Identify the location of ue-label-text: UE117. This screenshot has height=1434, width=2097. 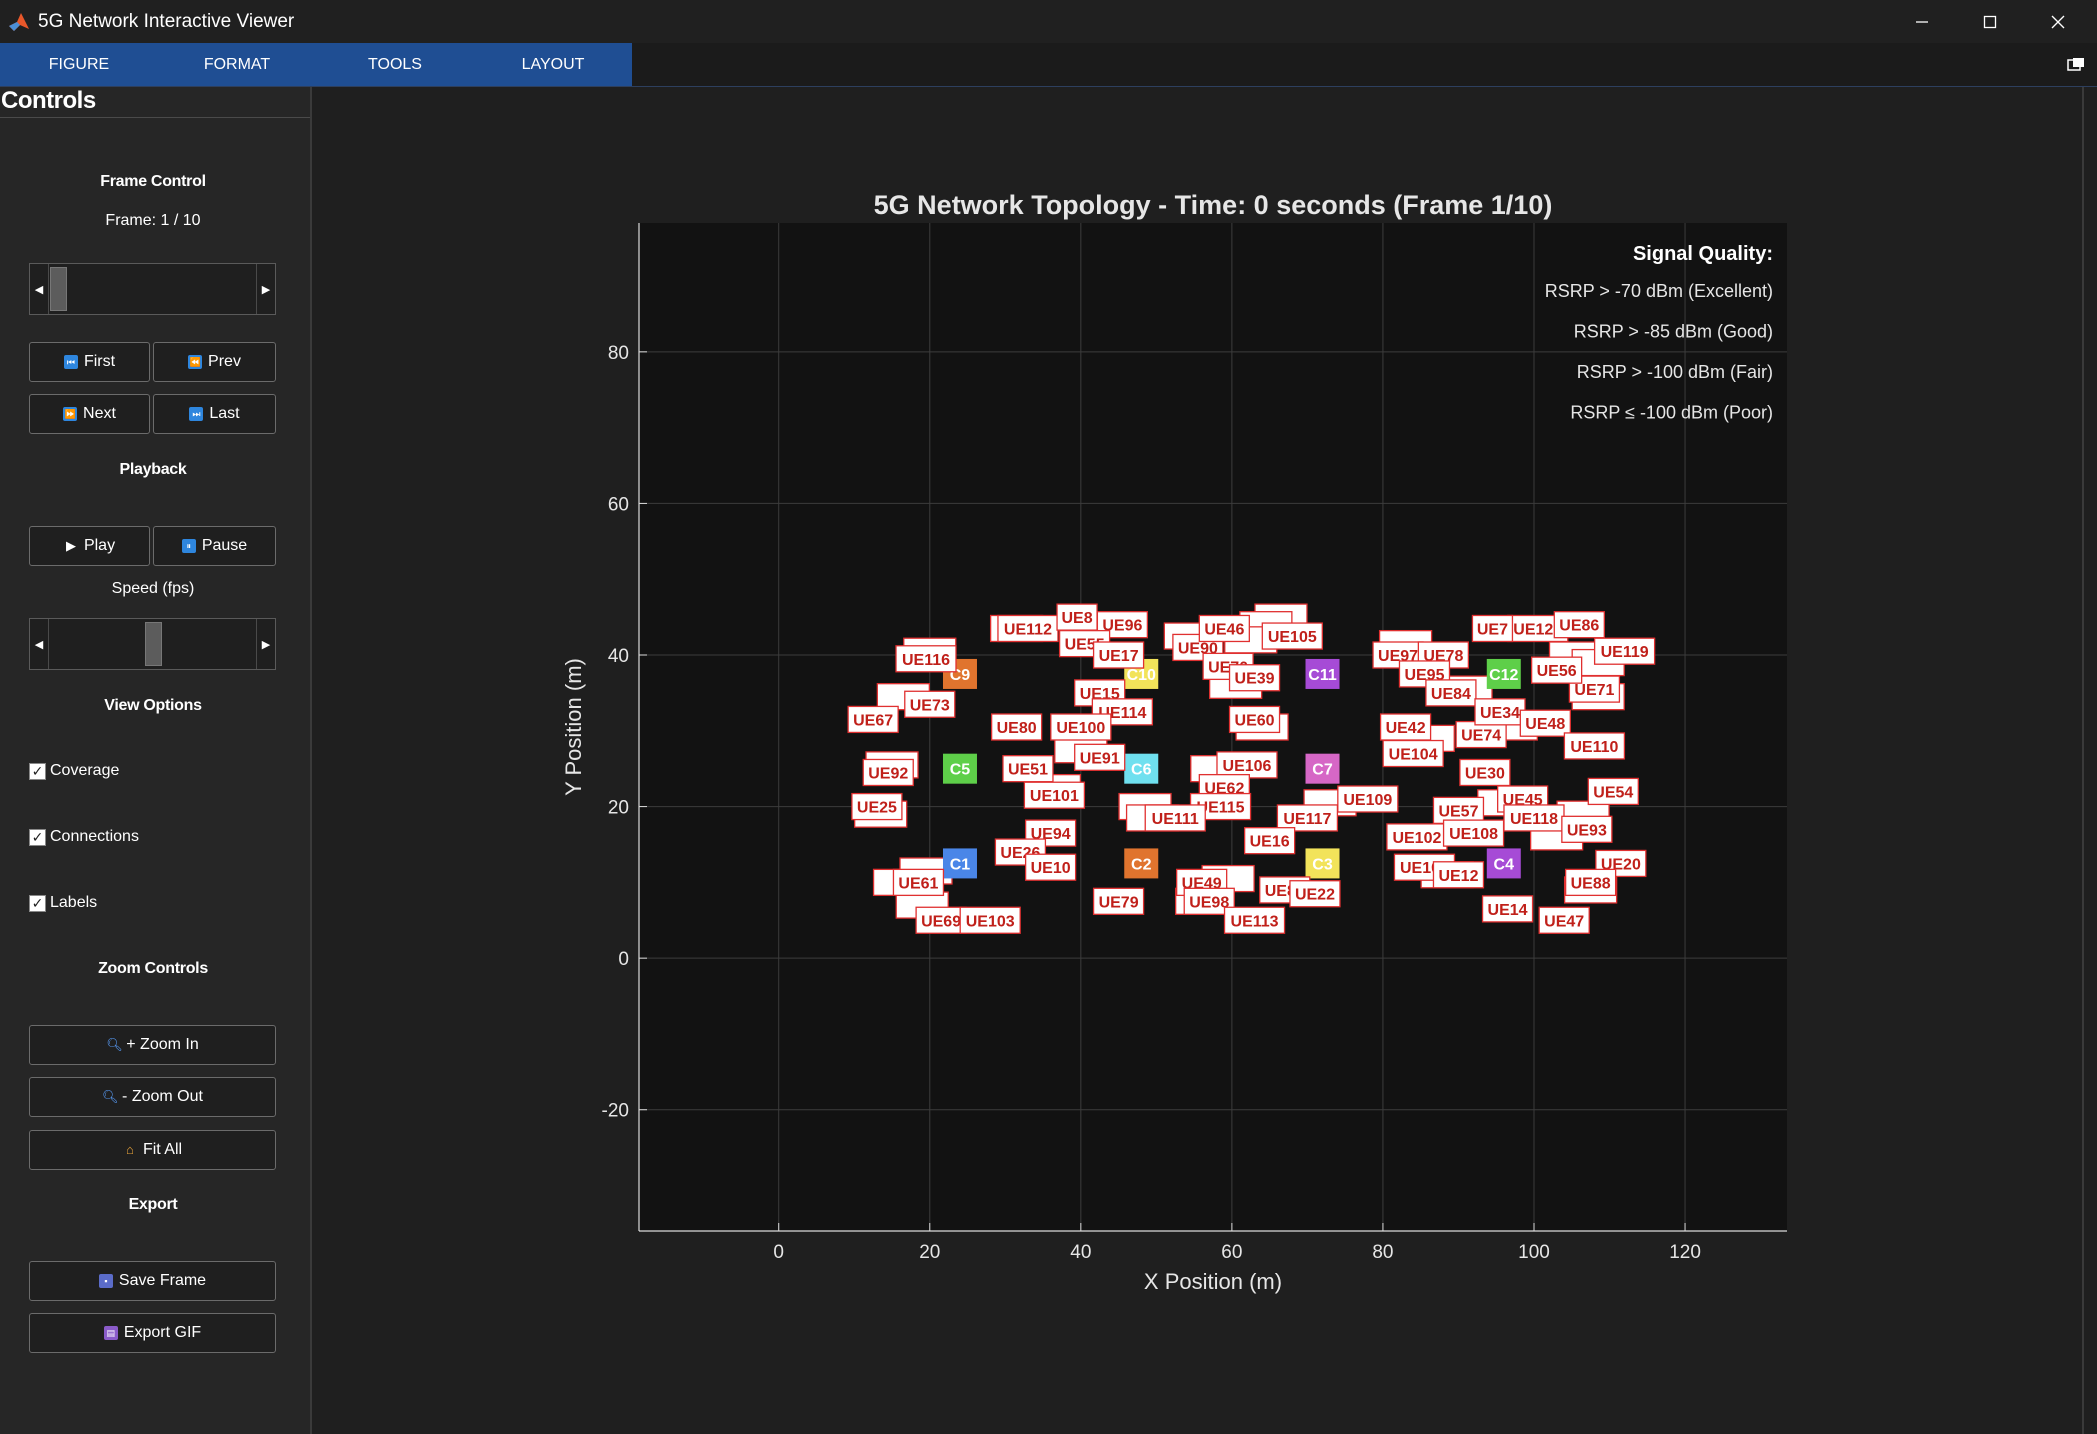
(1307, 819).